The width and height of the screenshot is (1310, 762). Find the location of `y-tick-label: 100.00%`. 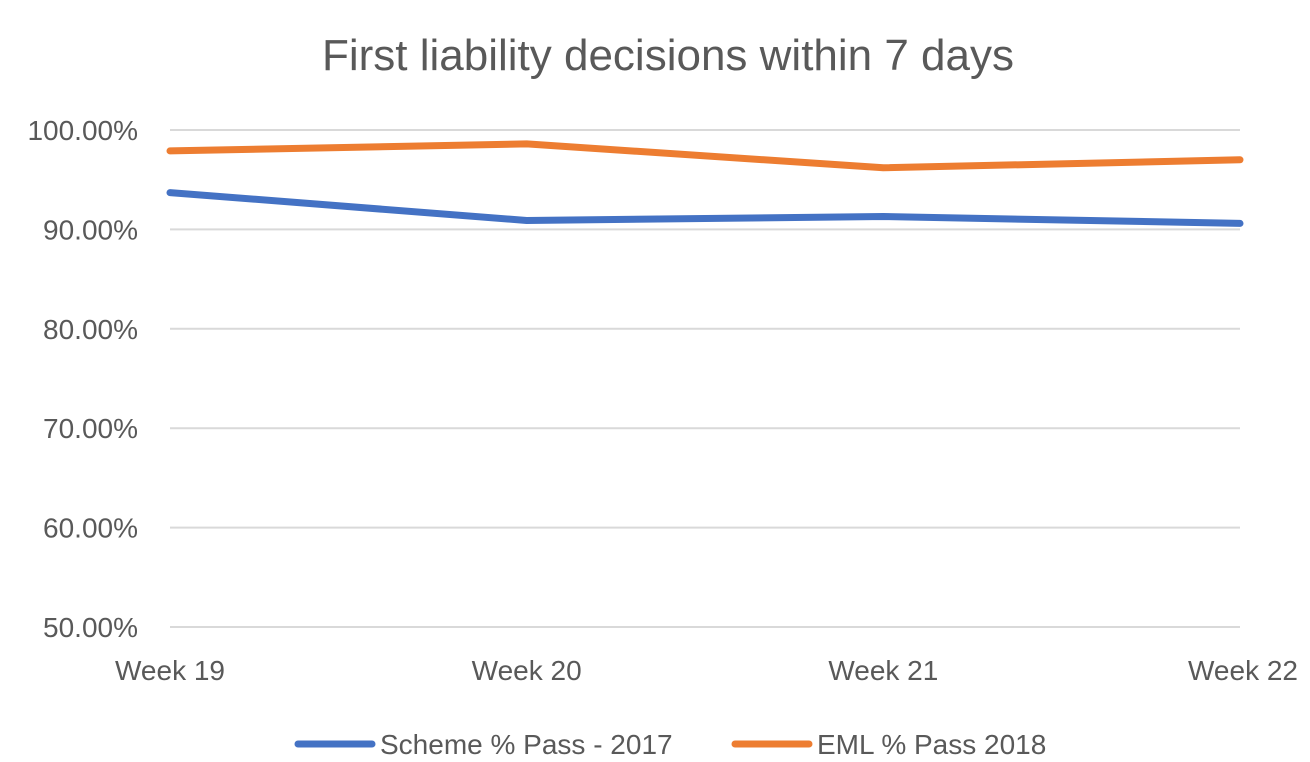

y-tick-label: 100.00% is located at coordinates (82, 130).